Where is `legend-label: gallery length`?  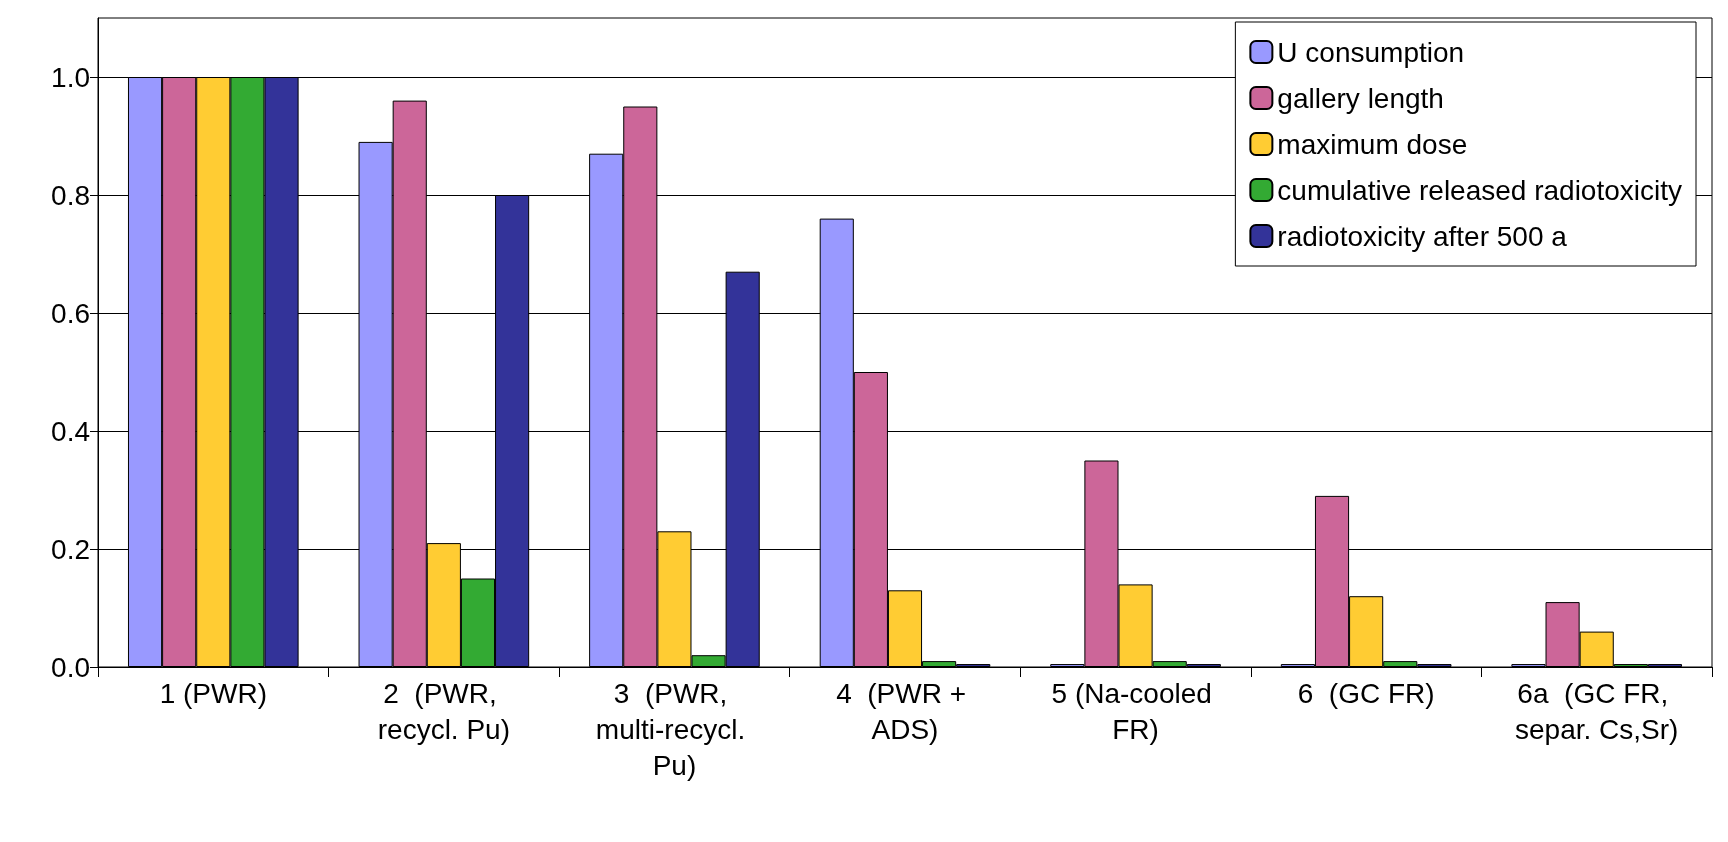
legend-label: gallery length is located at coordinates (1360, 98).